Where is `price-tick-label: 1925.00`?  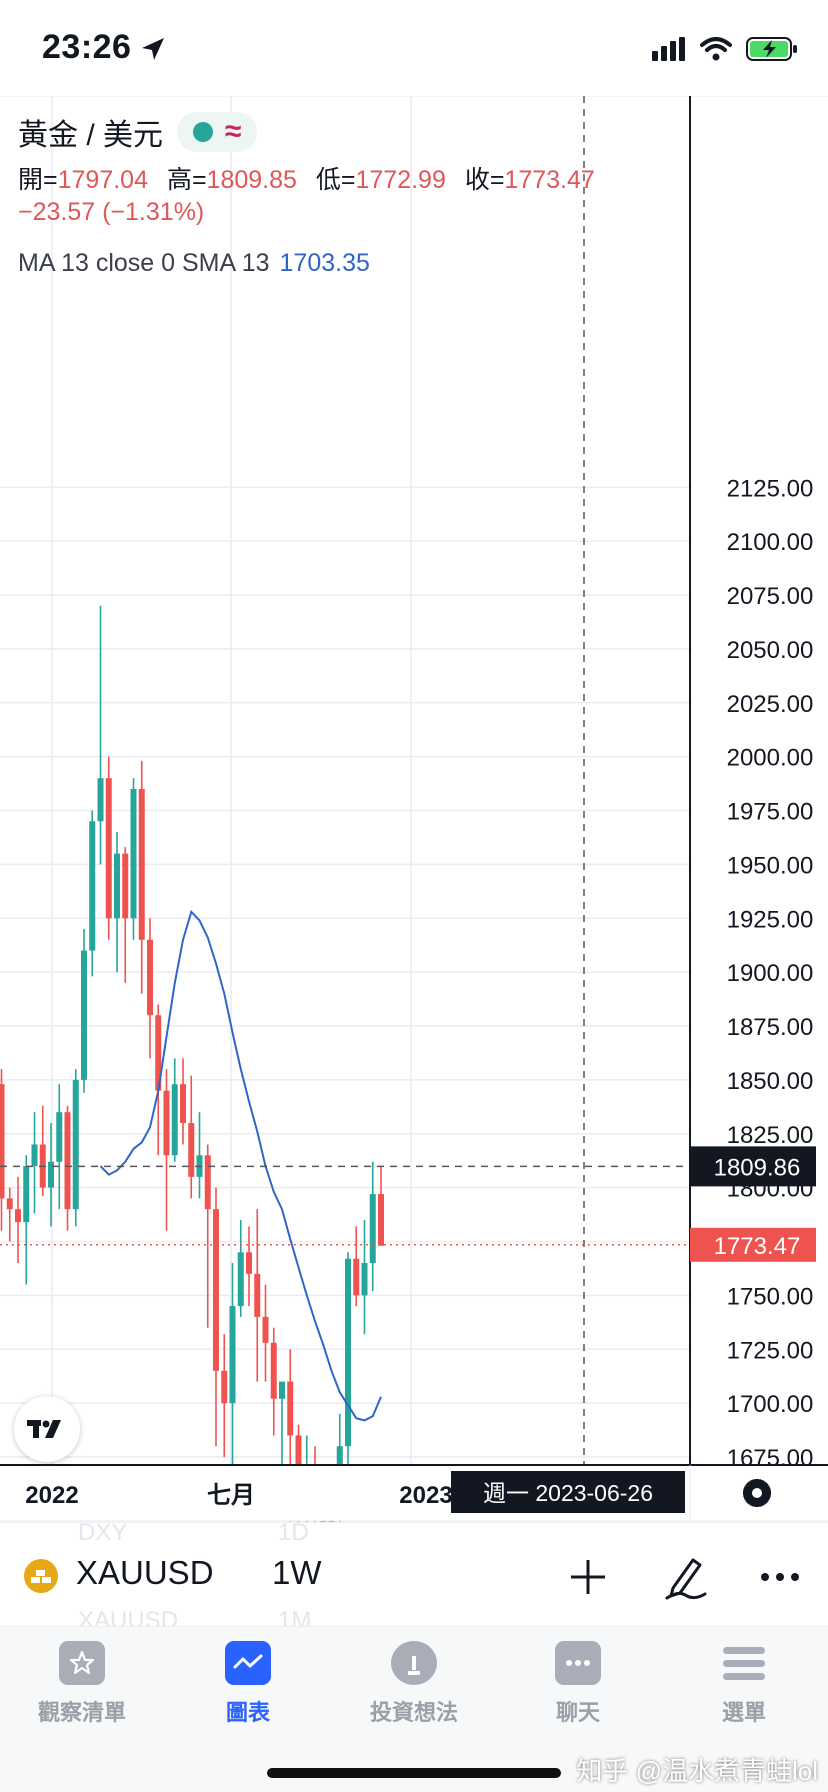 price-tick-label: 1925.00 is located at coordinates (770, 919).